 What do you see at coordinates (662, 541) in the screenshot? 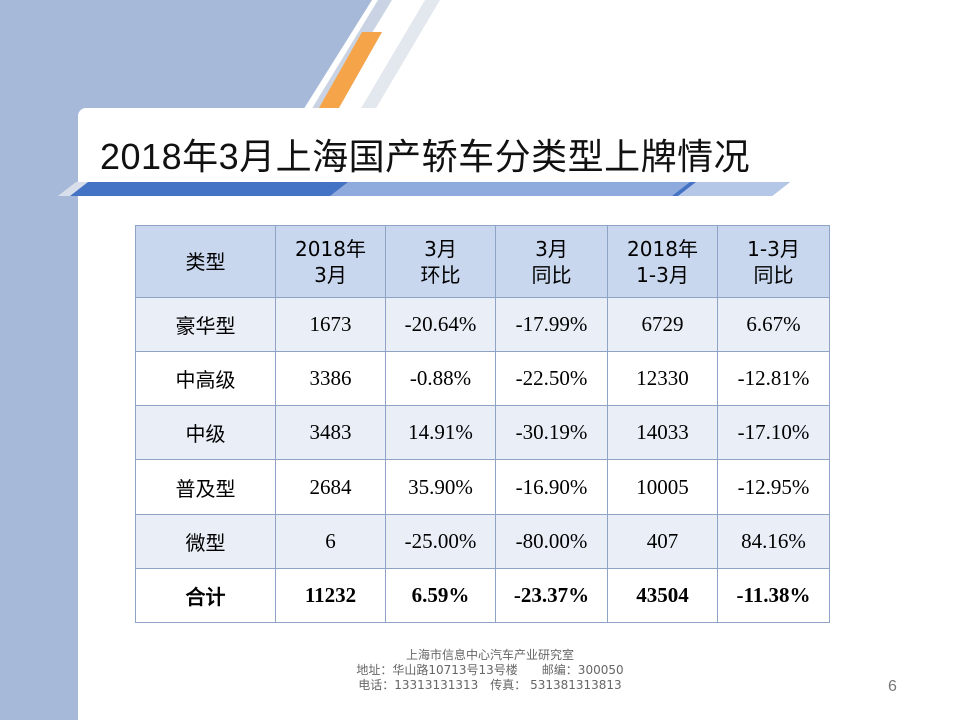
I see `cell-value: 407` at bounding box center [662, 541].